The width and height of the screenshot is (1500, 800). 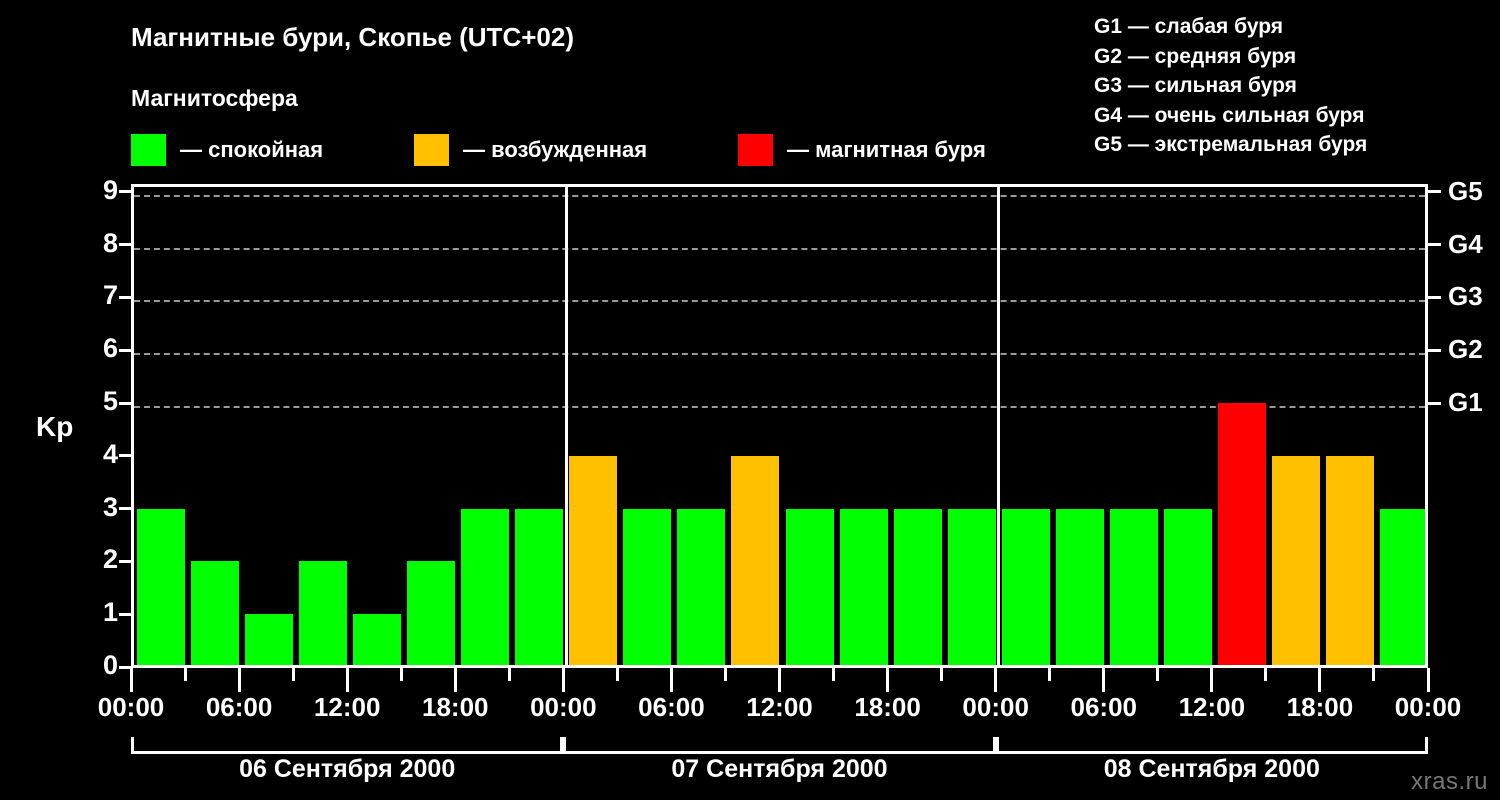 I want to click on g-scale-row: G1 — слабая буря, so click(x=1189, y=26).